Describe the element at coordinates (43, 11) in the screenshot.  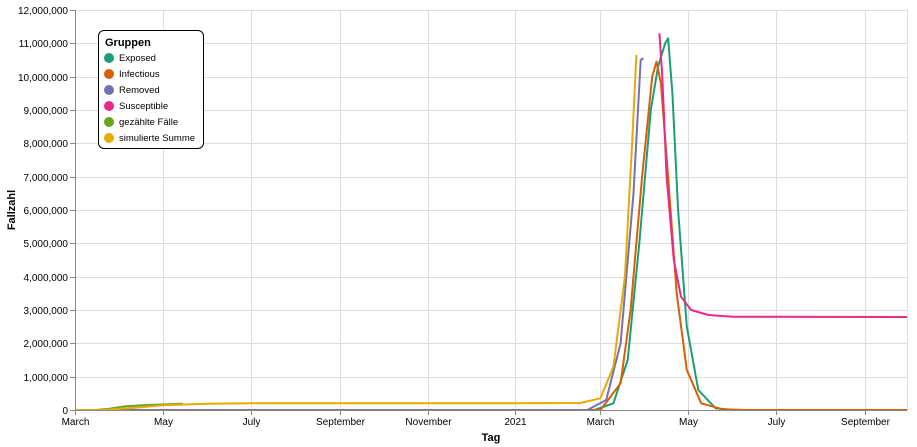
I see `y-tick-label: 12,000,000` at that location.